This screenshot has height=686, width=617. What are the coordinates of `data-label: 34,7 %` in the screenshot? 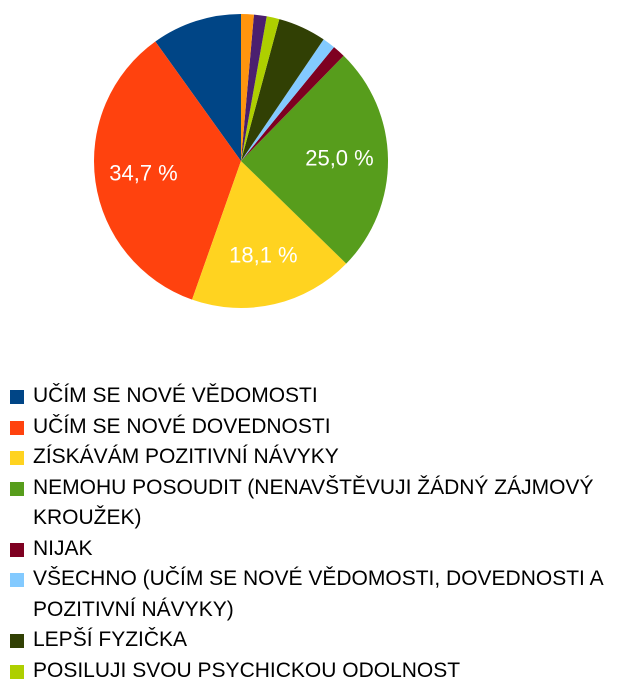 It's located at (143, 173).